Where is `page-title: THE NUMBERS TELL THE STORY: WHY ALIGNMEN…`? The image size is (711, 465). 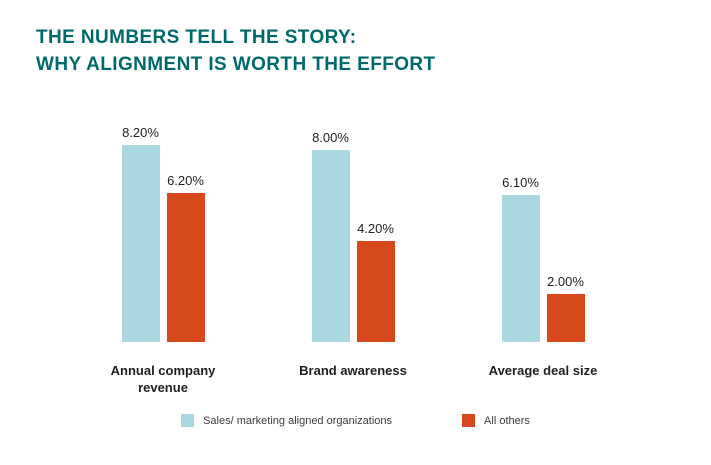
page-title: THE NUMBERS TELL THE STORY: WHY ALIGNMEN… is located at coordinates (236, 51).